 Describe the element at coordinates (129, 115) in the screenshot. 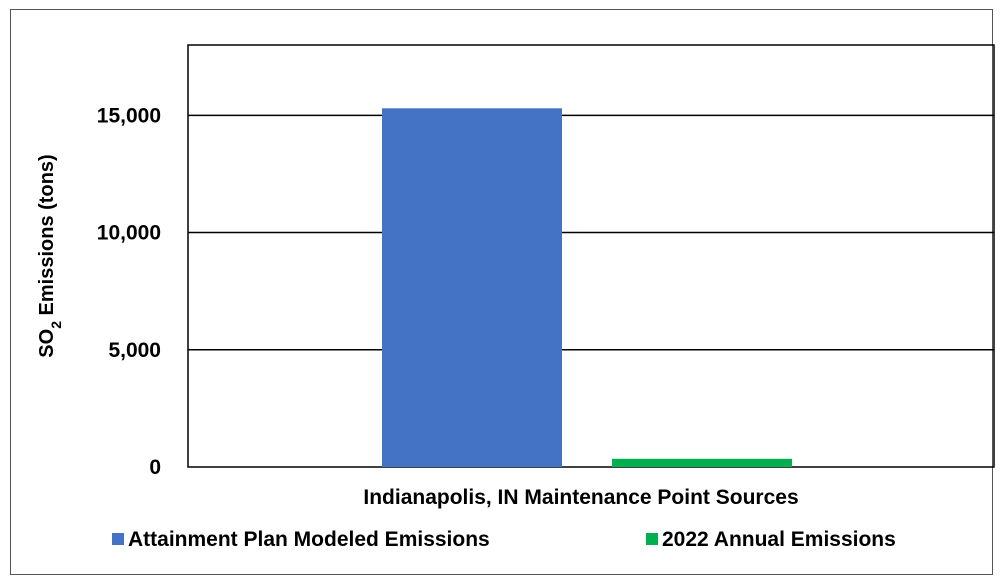

I see `y-tick-label: 15,000` at that location.